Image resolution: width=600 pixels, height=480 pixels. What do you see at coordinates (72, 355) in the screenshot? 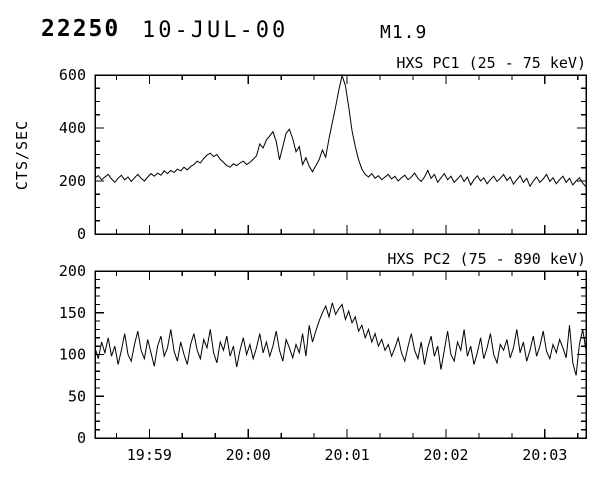
I see `y-tick-label: 100` at bounding box center [72, 355].